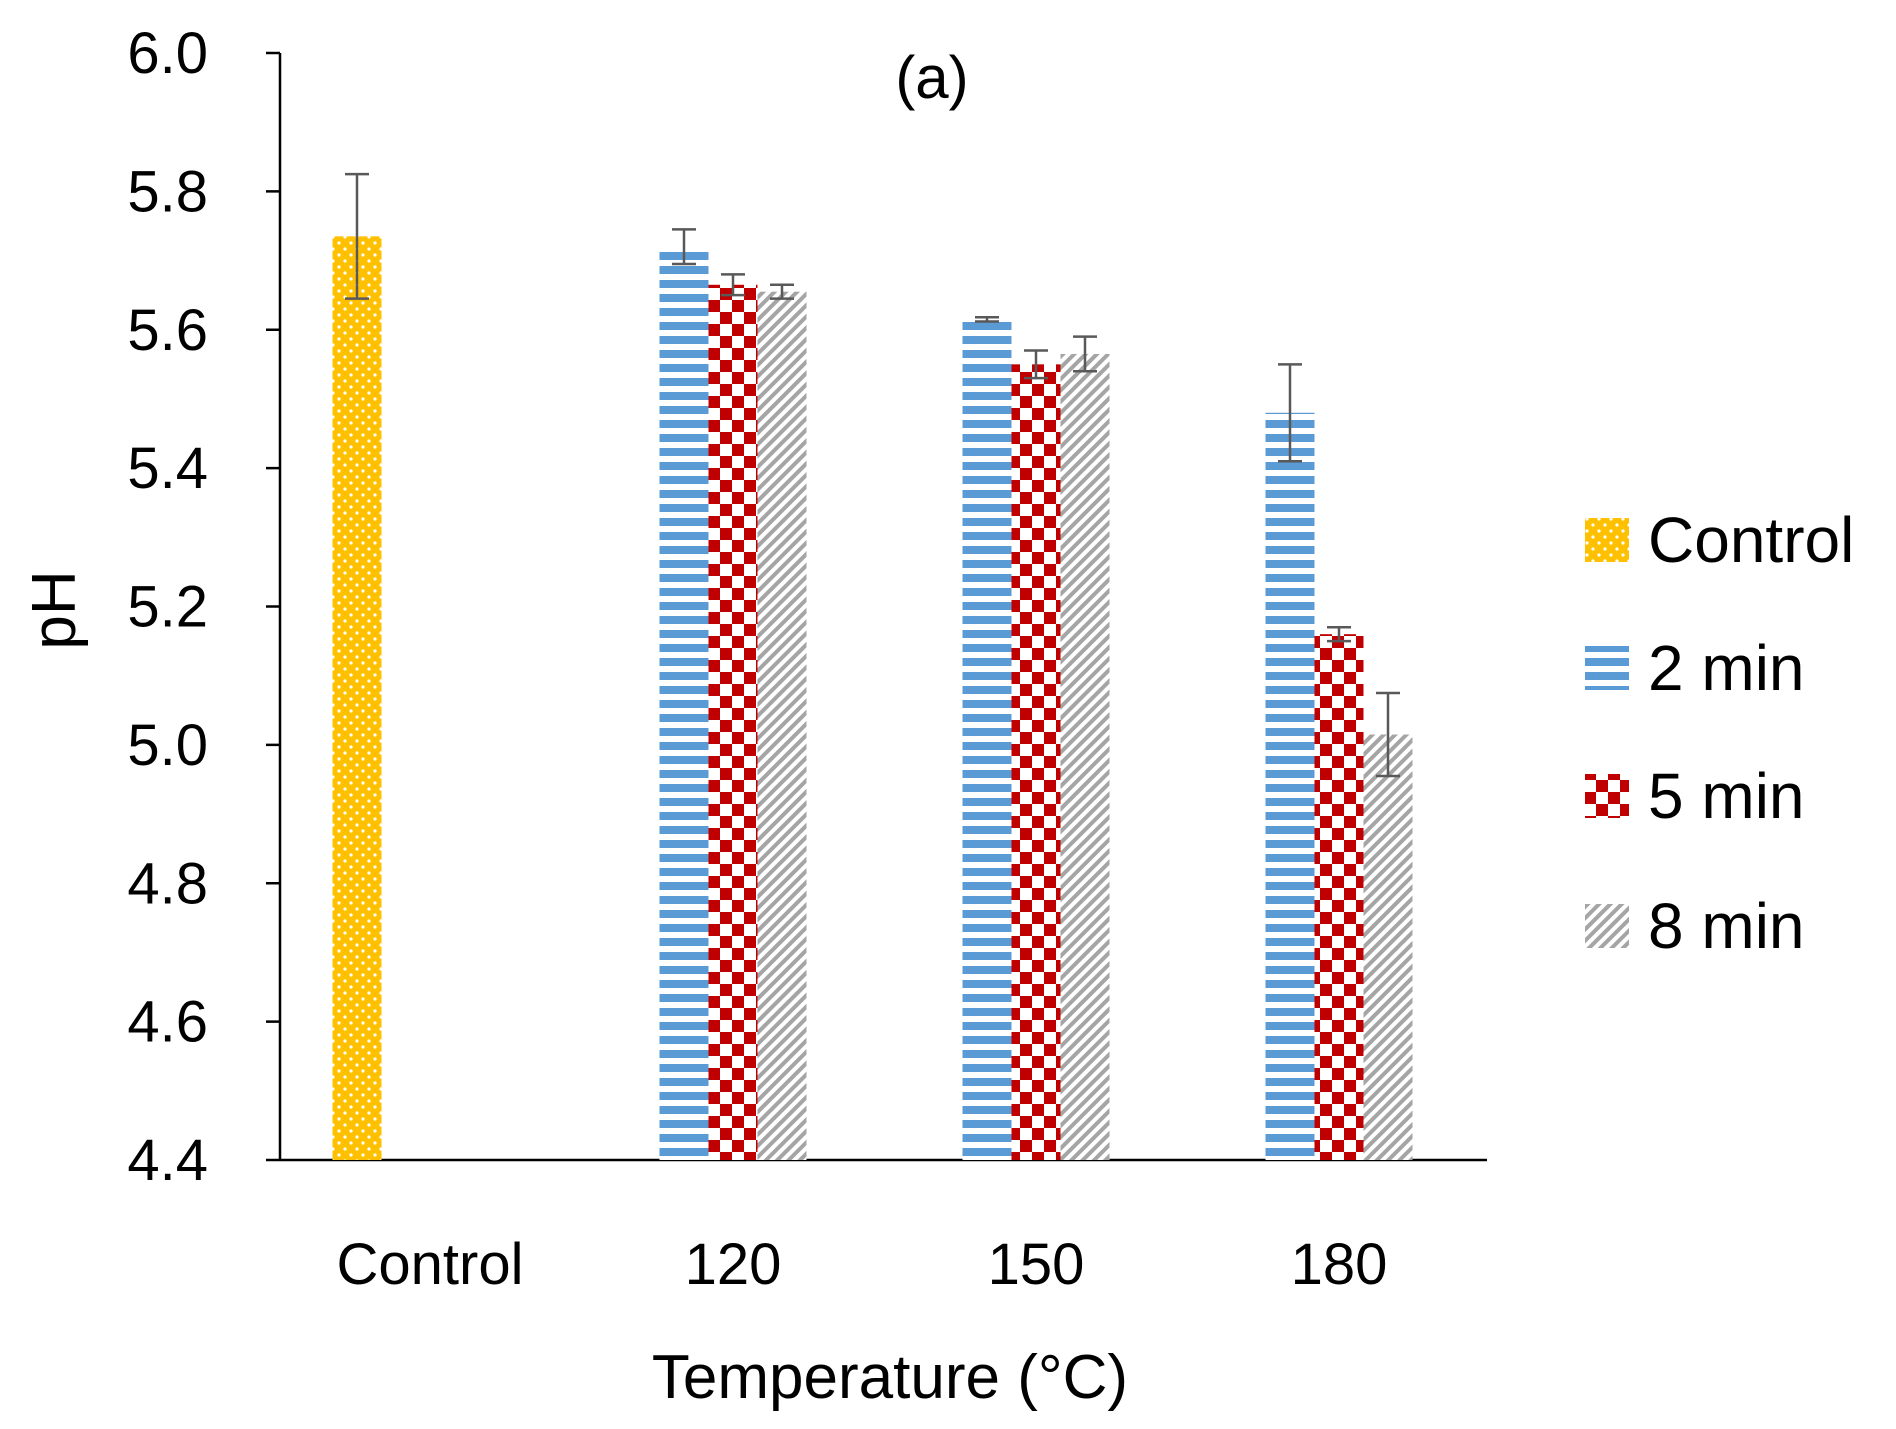 Image resolution: width=1896 pixels, height=1429 pixels. What do you see at coordinates (167, 1022) in the screenshot?
I see `y-tick-label: 4.6` at bounding box center [167, 1022].